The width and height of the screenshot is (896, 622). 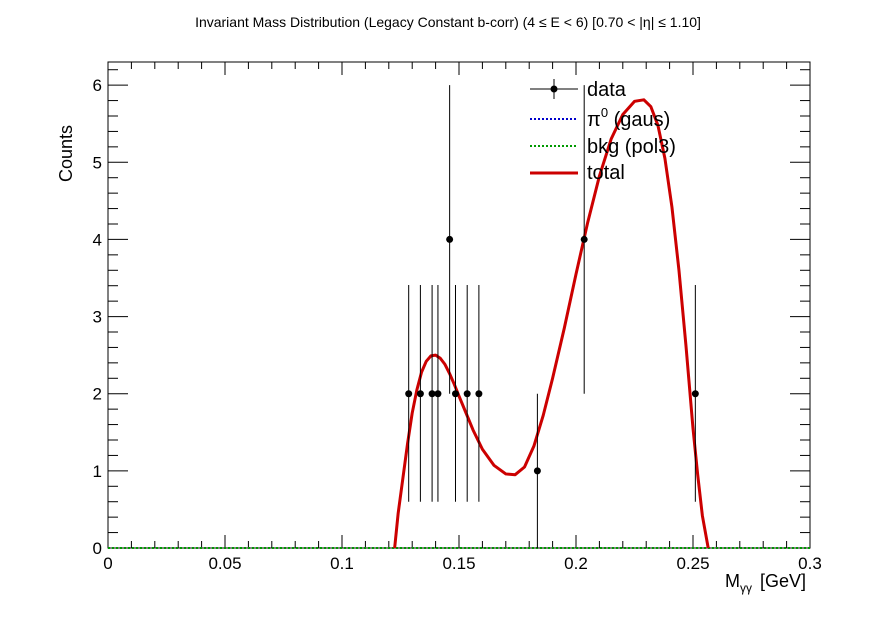 What do you see at coordinates (97, 162) in the screenshot?
I see `y-tick-label: 5` at bounding box center [97, 162].